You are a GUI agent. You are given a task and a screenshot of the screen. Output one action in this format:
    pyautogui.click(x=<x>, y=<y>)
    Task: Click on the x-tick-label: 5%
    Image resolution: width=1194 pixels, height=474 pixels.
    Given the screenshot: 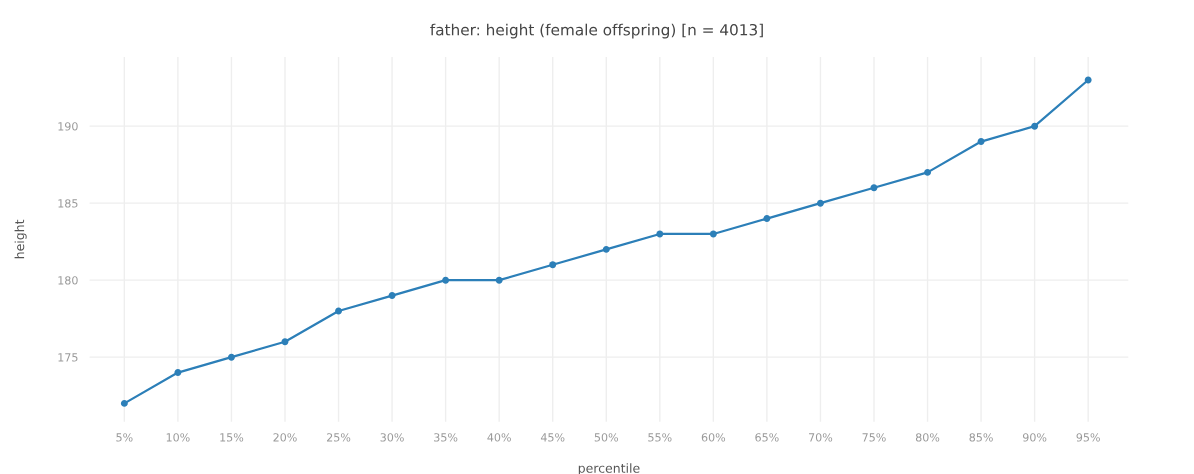 What is the action you would take?
    pyautogui.click(x=124, y=437)
    